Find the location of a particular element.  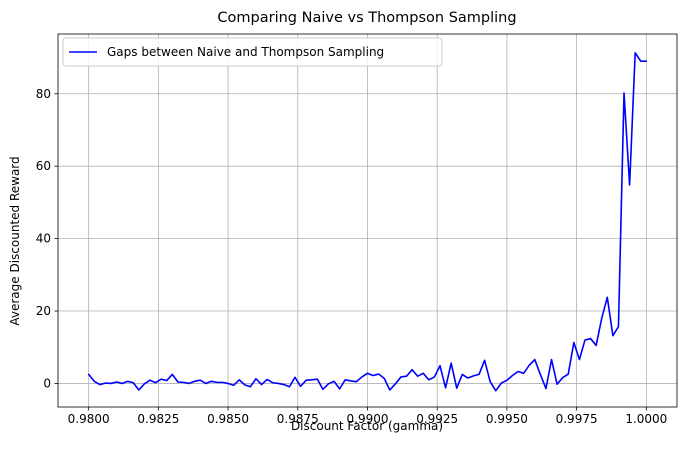

x-tick-label: 0.9950 is located at coordinates (507, 419).